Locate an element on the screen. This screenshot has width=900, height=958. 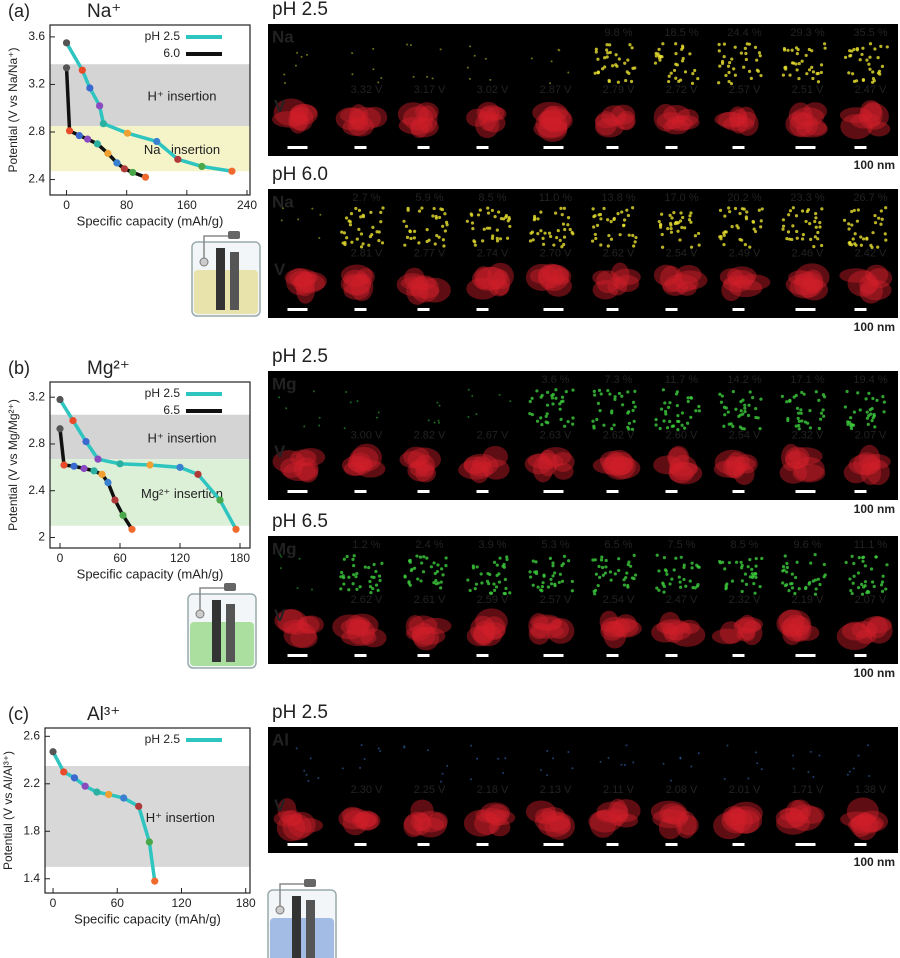
voltage-label: 2.61 V is located at coordinates (430, 600).